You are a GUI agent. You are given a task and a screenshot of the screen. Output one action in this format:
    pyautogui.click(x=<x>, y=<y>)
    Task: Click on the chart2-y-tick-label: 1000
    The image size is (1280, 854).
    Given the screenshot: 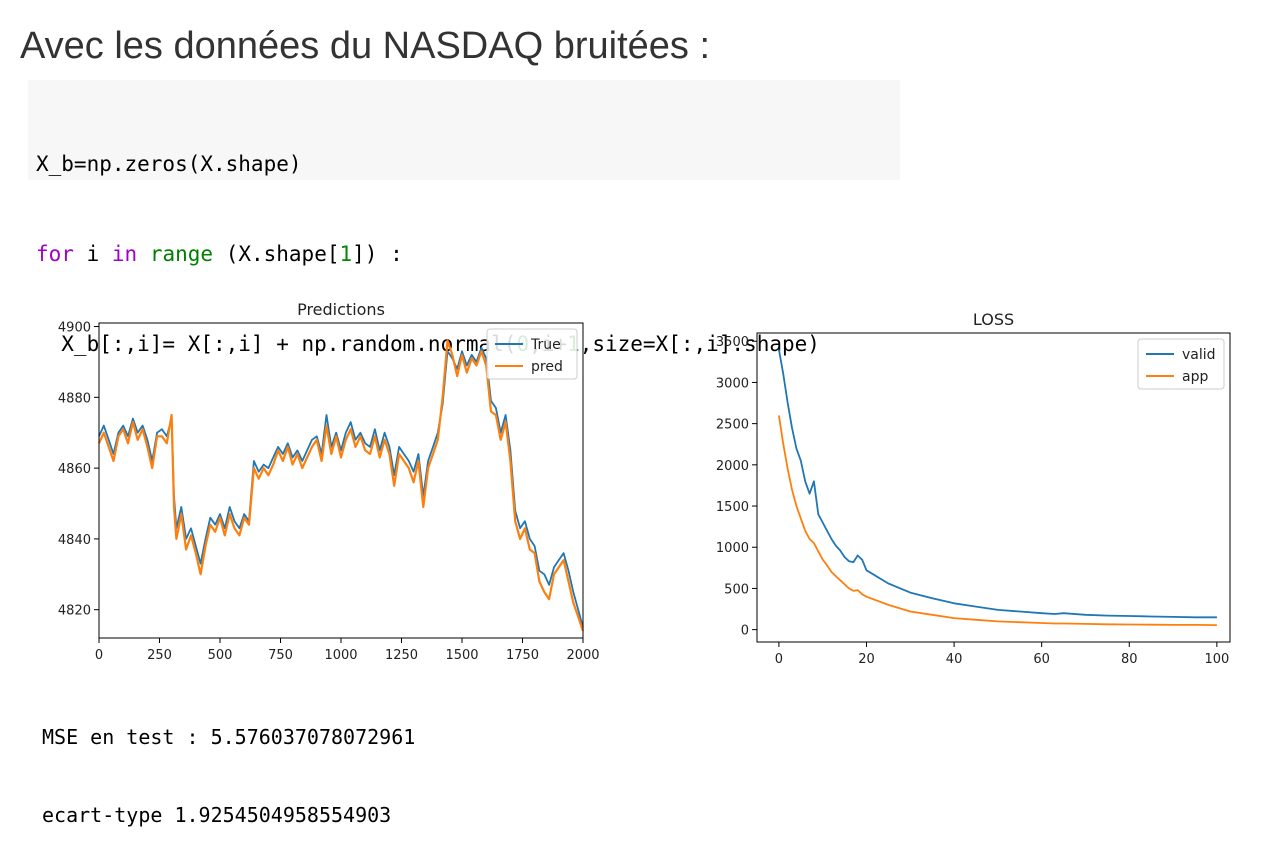 What is the action you would take?
    pyautogui.click(x=732, y=548)
    